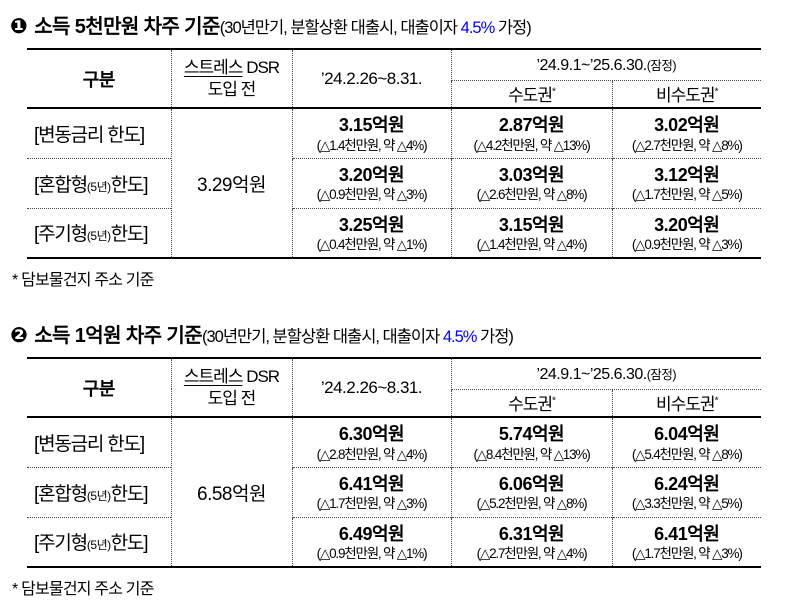 The image size is (788, 615). Describe the element at coordinates (61, 544) in the screenshot. I see `row-label-text: [주기형` at that location.